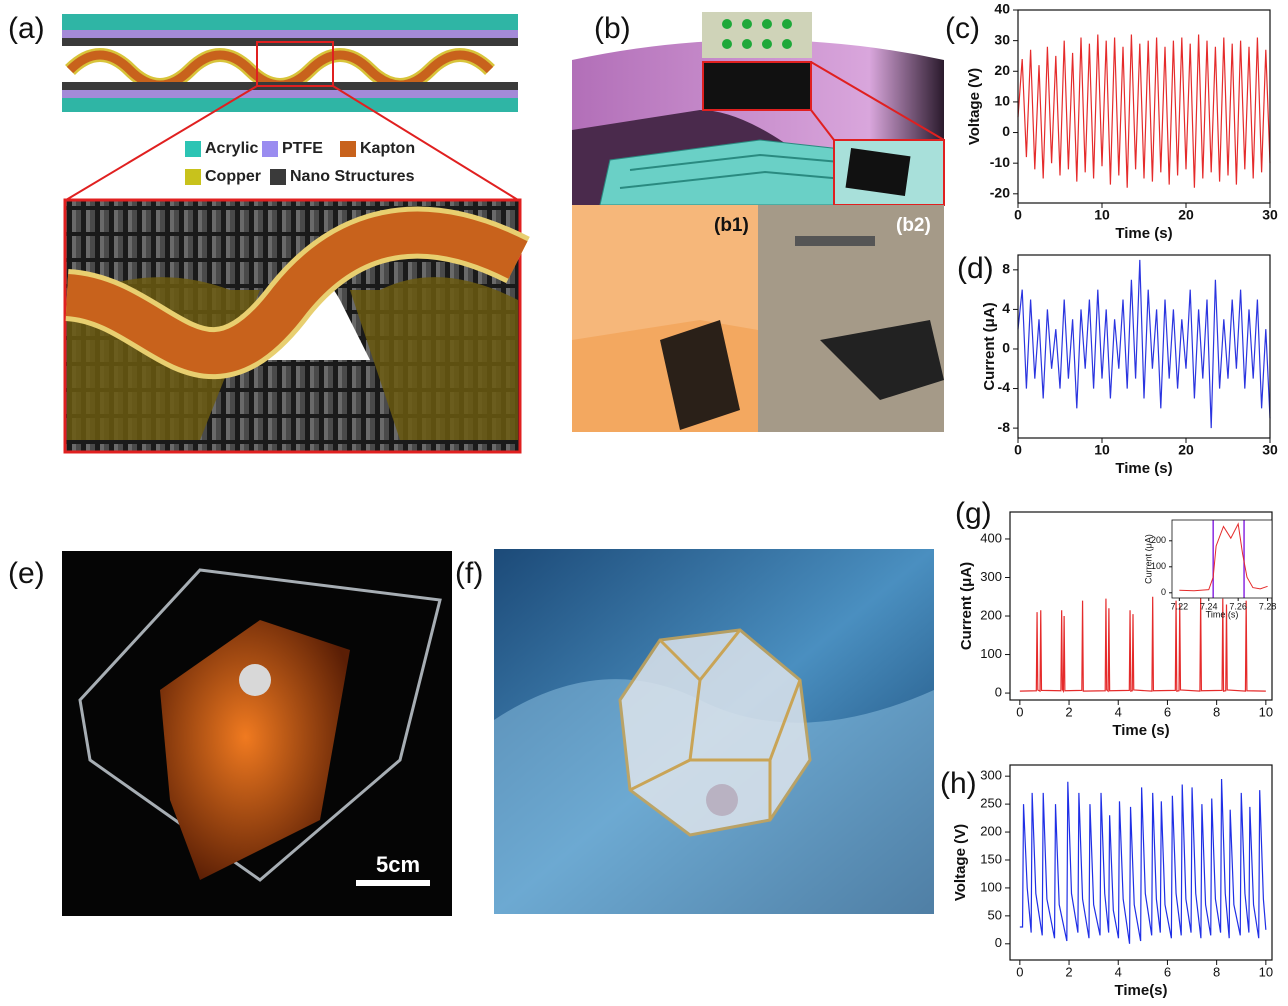 The width and height of the screenshot is (1288, 1006). Describe the element at coordinates (612, 28) in the screenshot. I see `panel-label: (b)` at that location.